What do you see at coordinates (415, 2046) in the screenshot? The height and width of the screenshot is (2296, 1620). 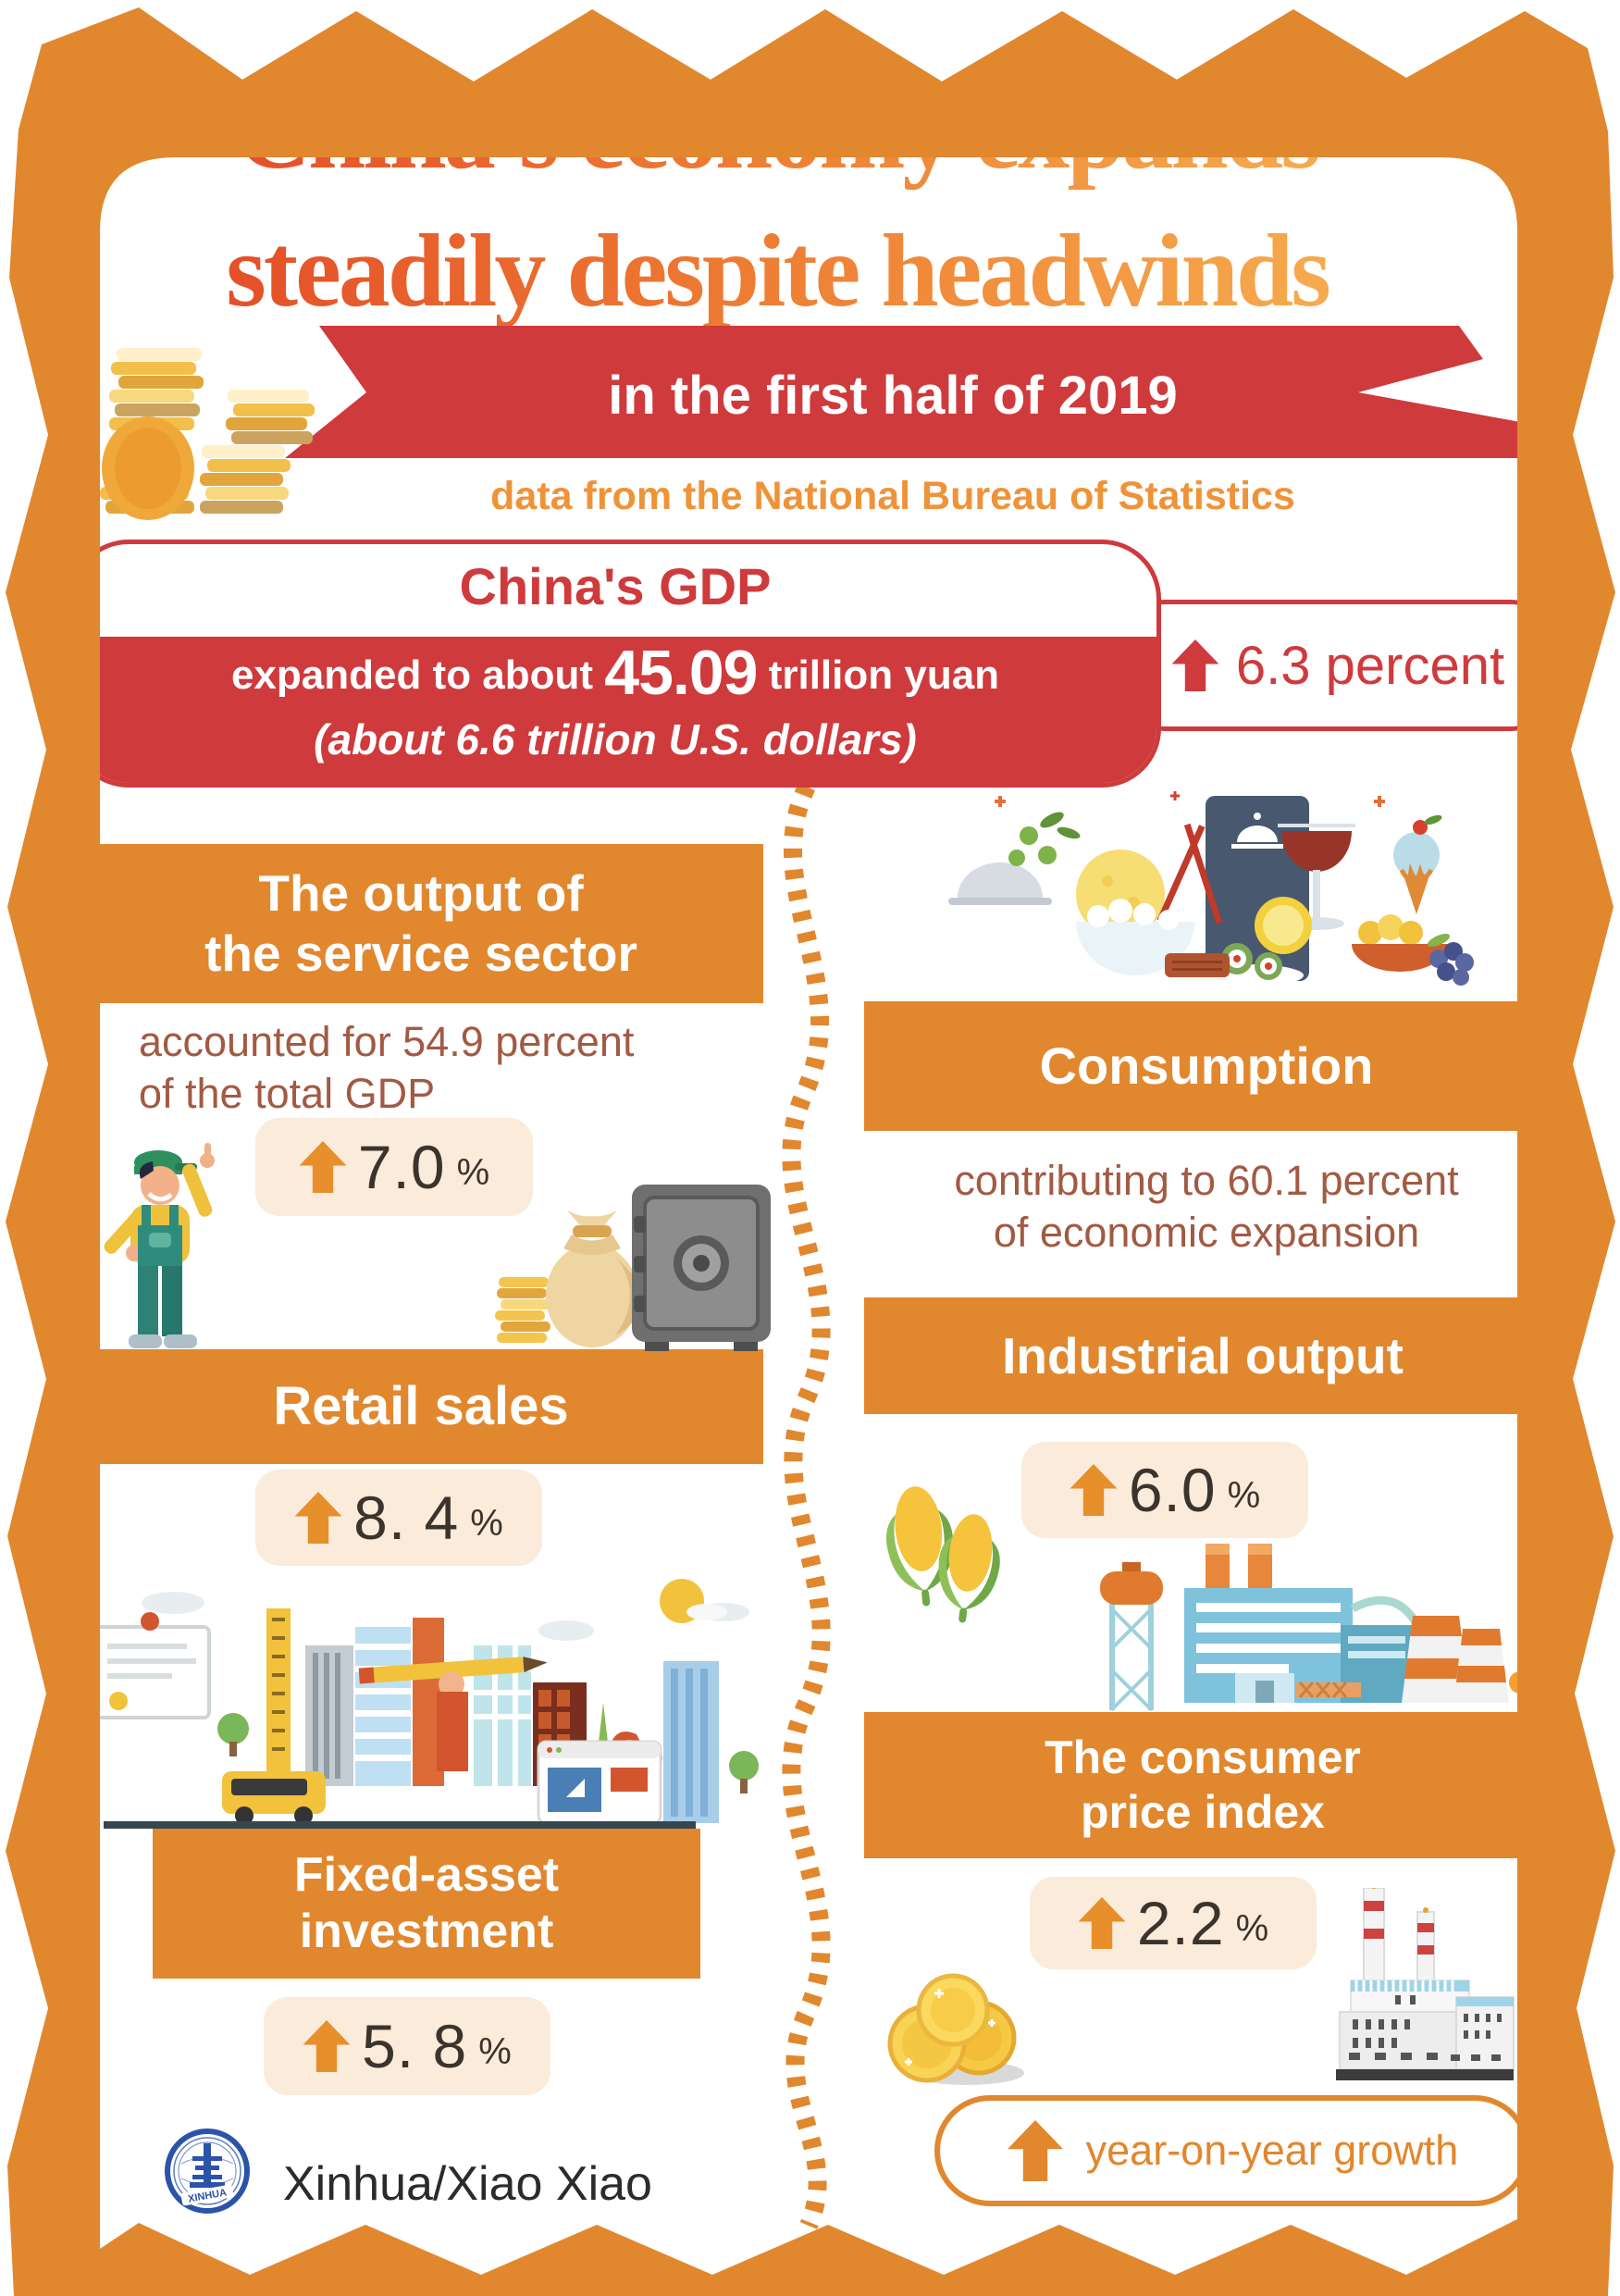 I see `fixed-growth-value: 5. 8` at bounding box center [415, 2046].